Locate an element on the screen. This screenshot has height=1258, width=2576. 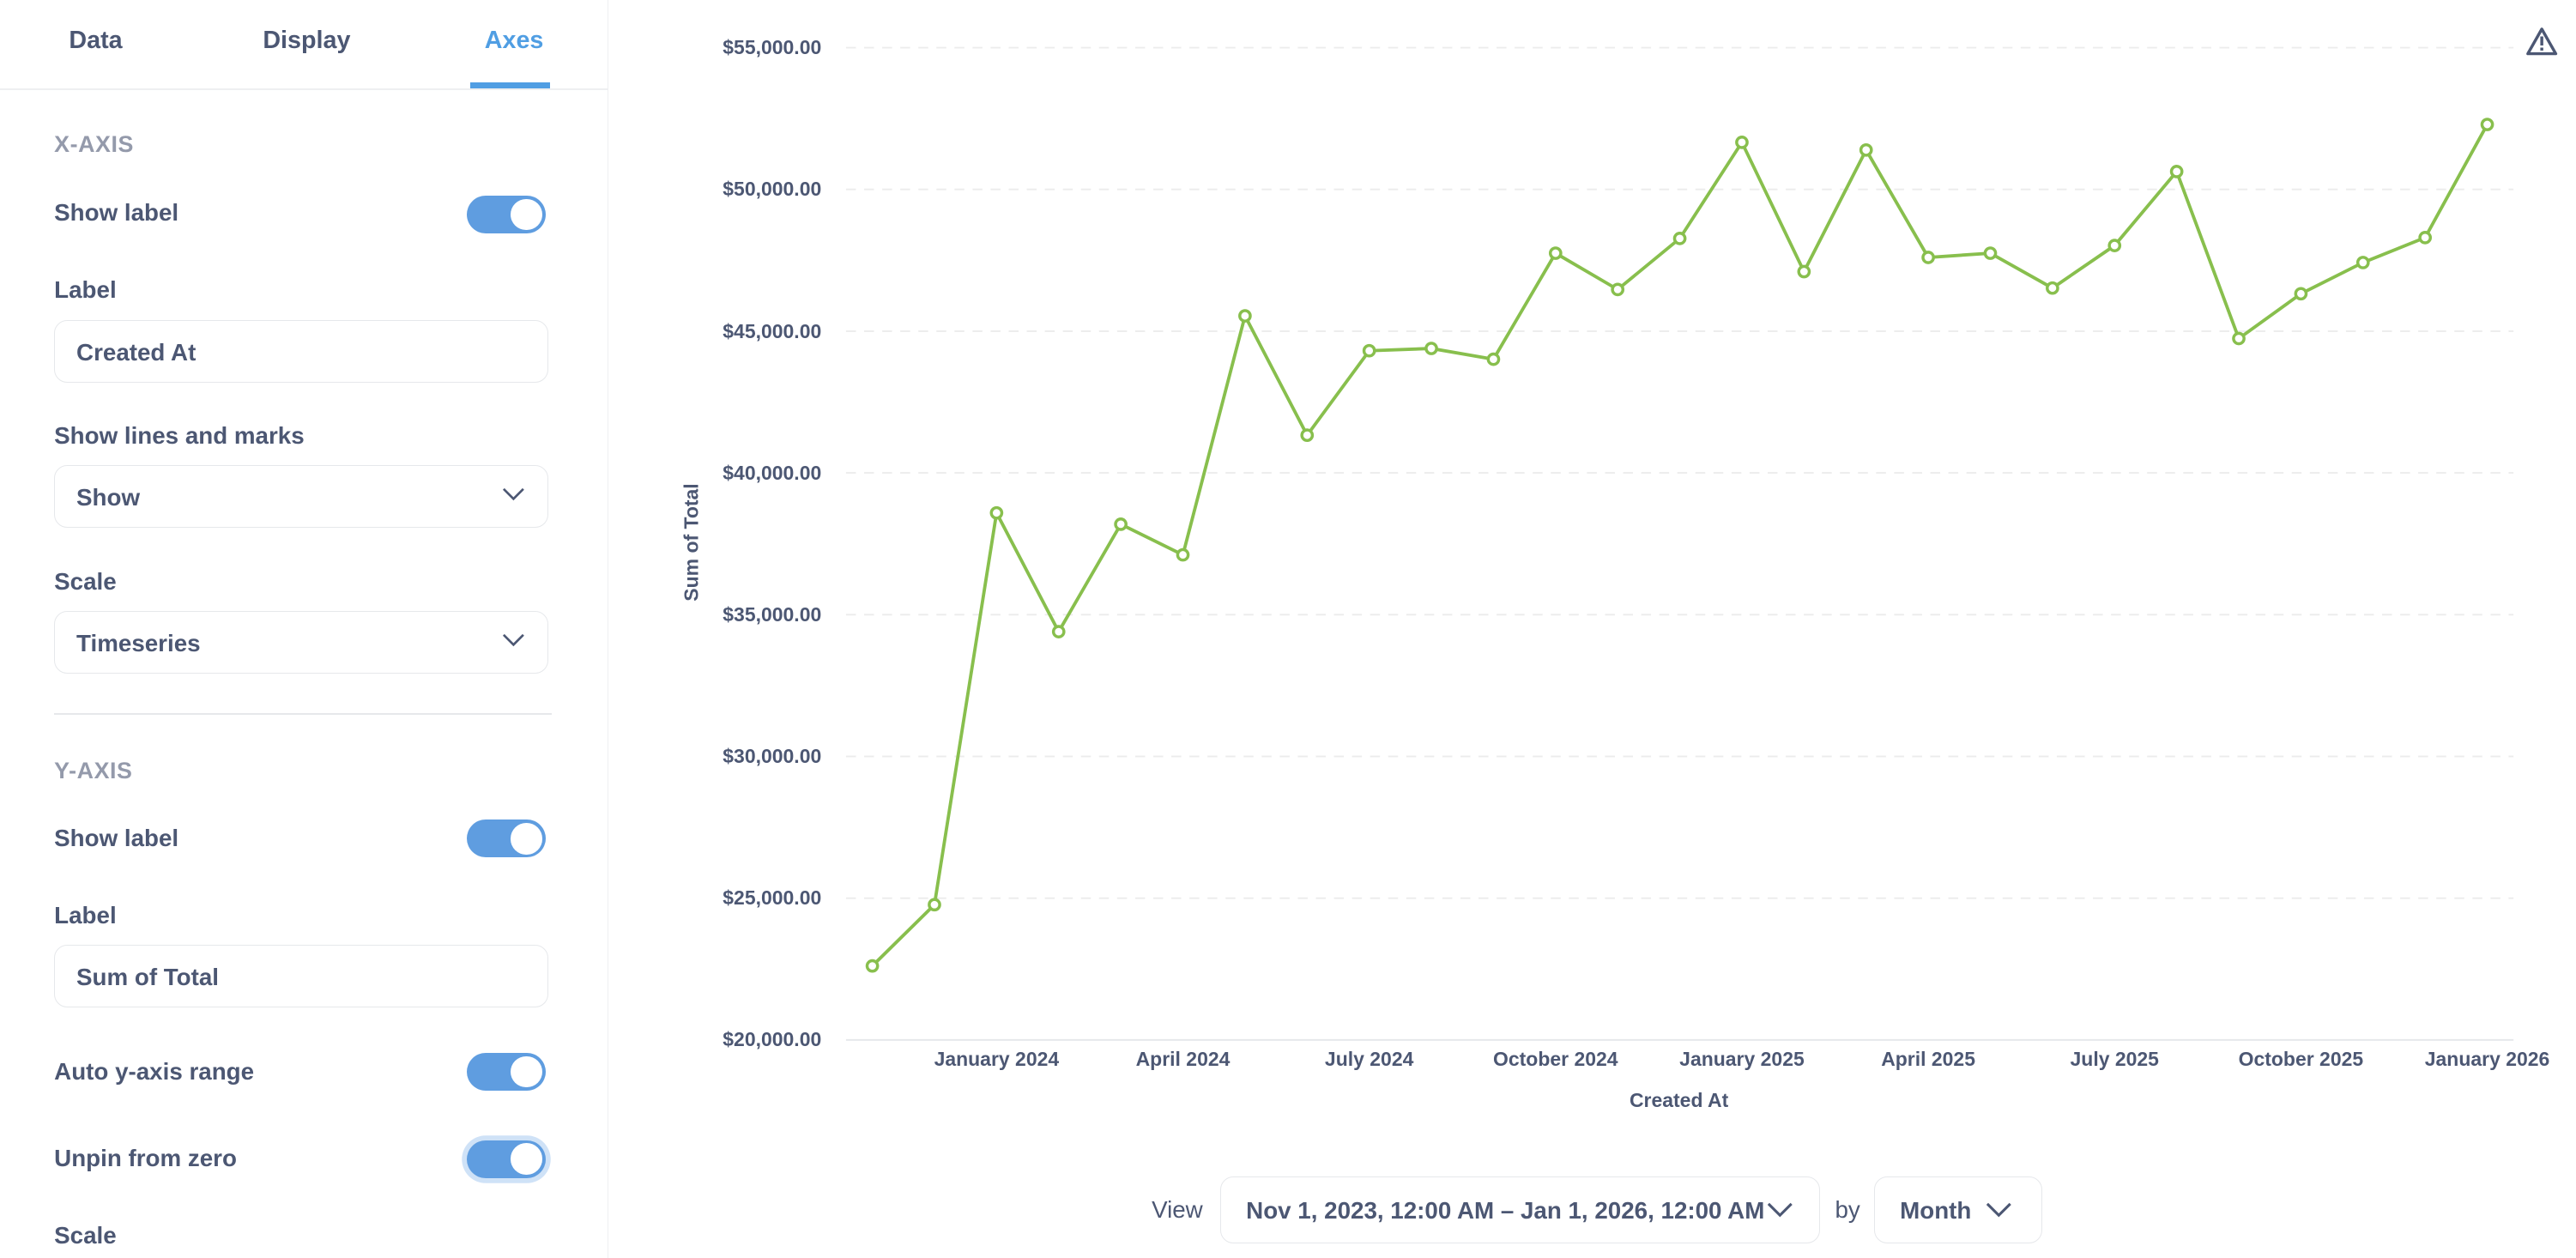
y-scale-title: Scale is located at coordinates (85, 1235).